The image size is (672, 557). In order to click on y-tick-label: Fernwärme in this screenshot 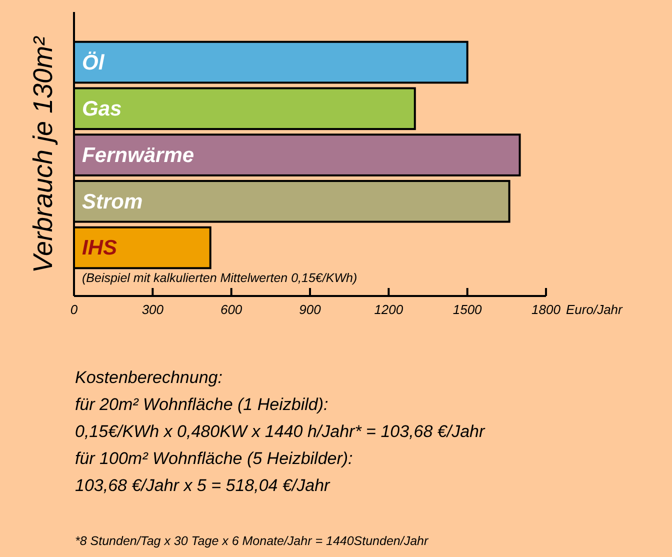, I will do `click(138, 155)`.